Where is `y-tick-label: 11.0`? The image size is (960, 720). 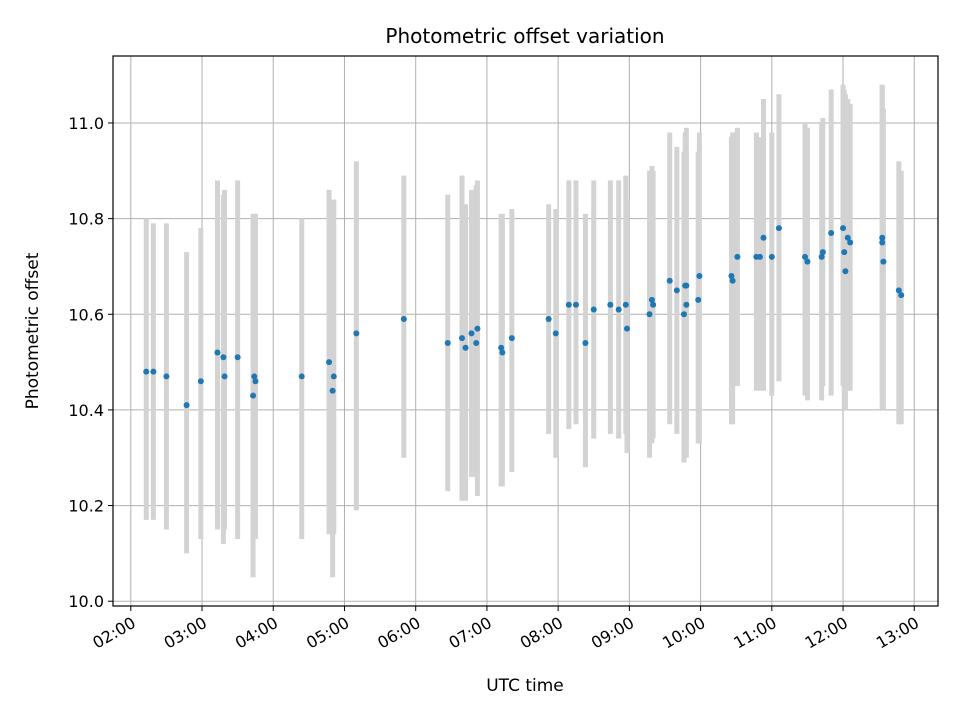 y-tick-label: 11.0 is located at coordinates (86, 123).